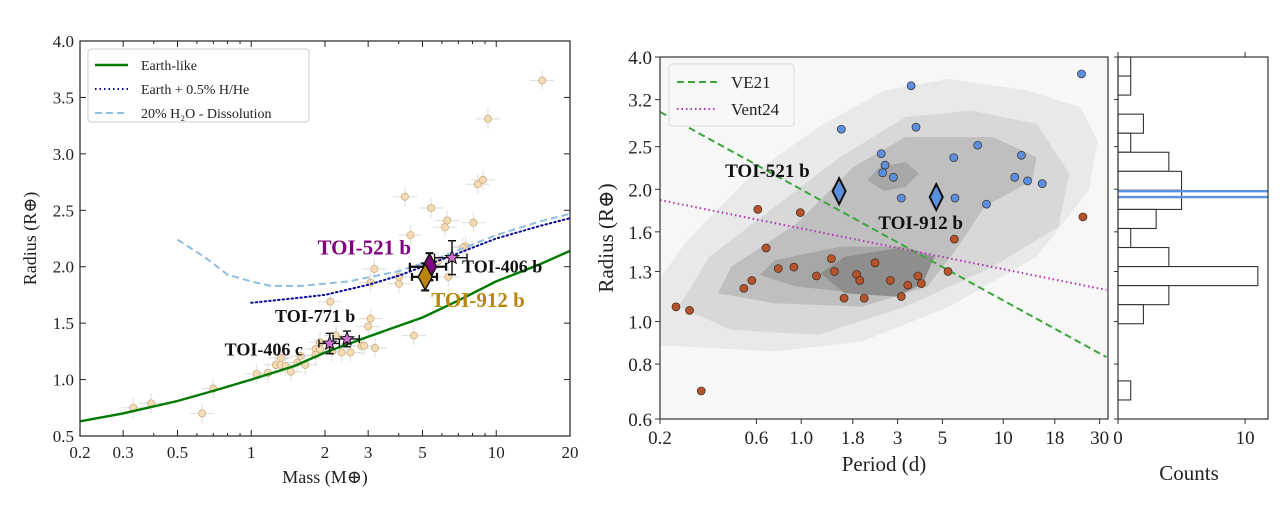  Describe the element at coordinates (63, 436) in the screenshot. I see `y-tick-label: 0.5` at that location.